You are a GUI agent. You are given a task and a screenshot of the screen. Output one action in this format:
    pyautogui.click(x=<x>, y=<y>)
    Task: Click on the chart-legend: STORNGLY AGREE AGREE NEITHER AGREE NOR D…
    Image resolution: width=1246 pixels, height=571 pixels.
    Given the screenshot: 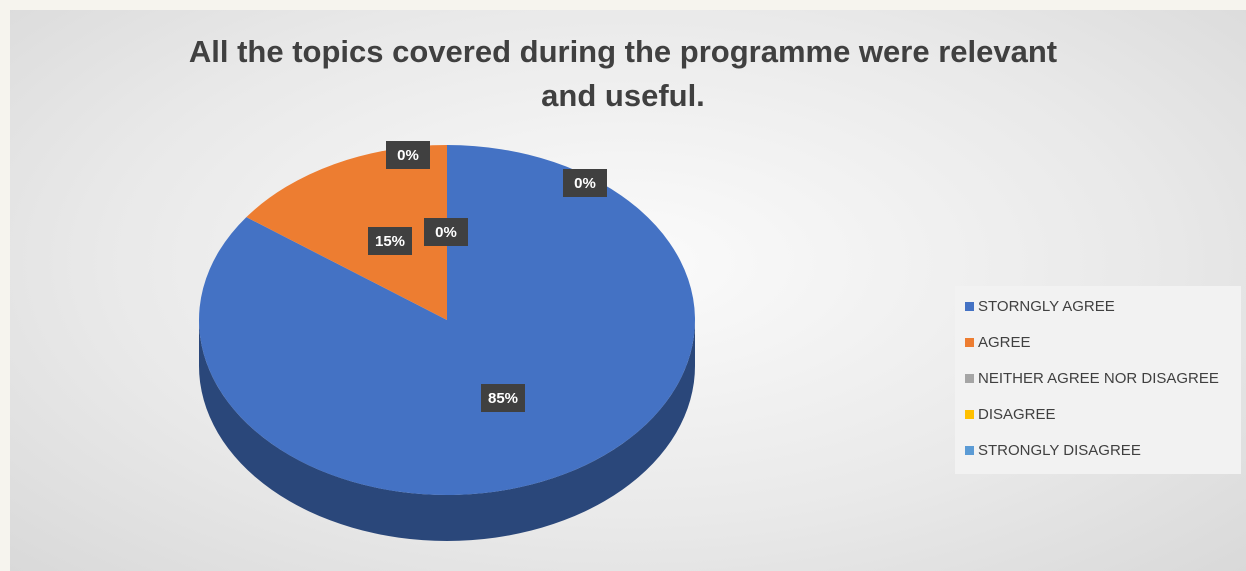 What is the action you would take?
    pyautogui.click(x=1098, y=380)
    